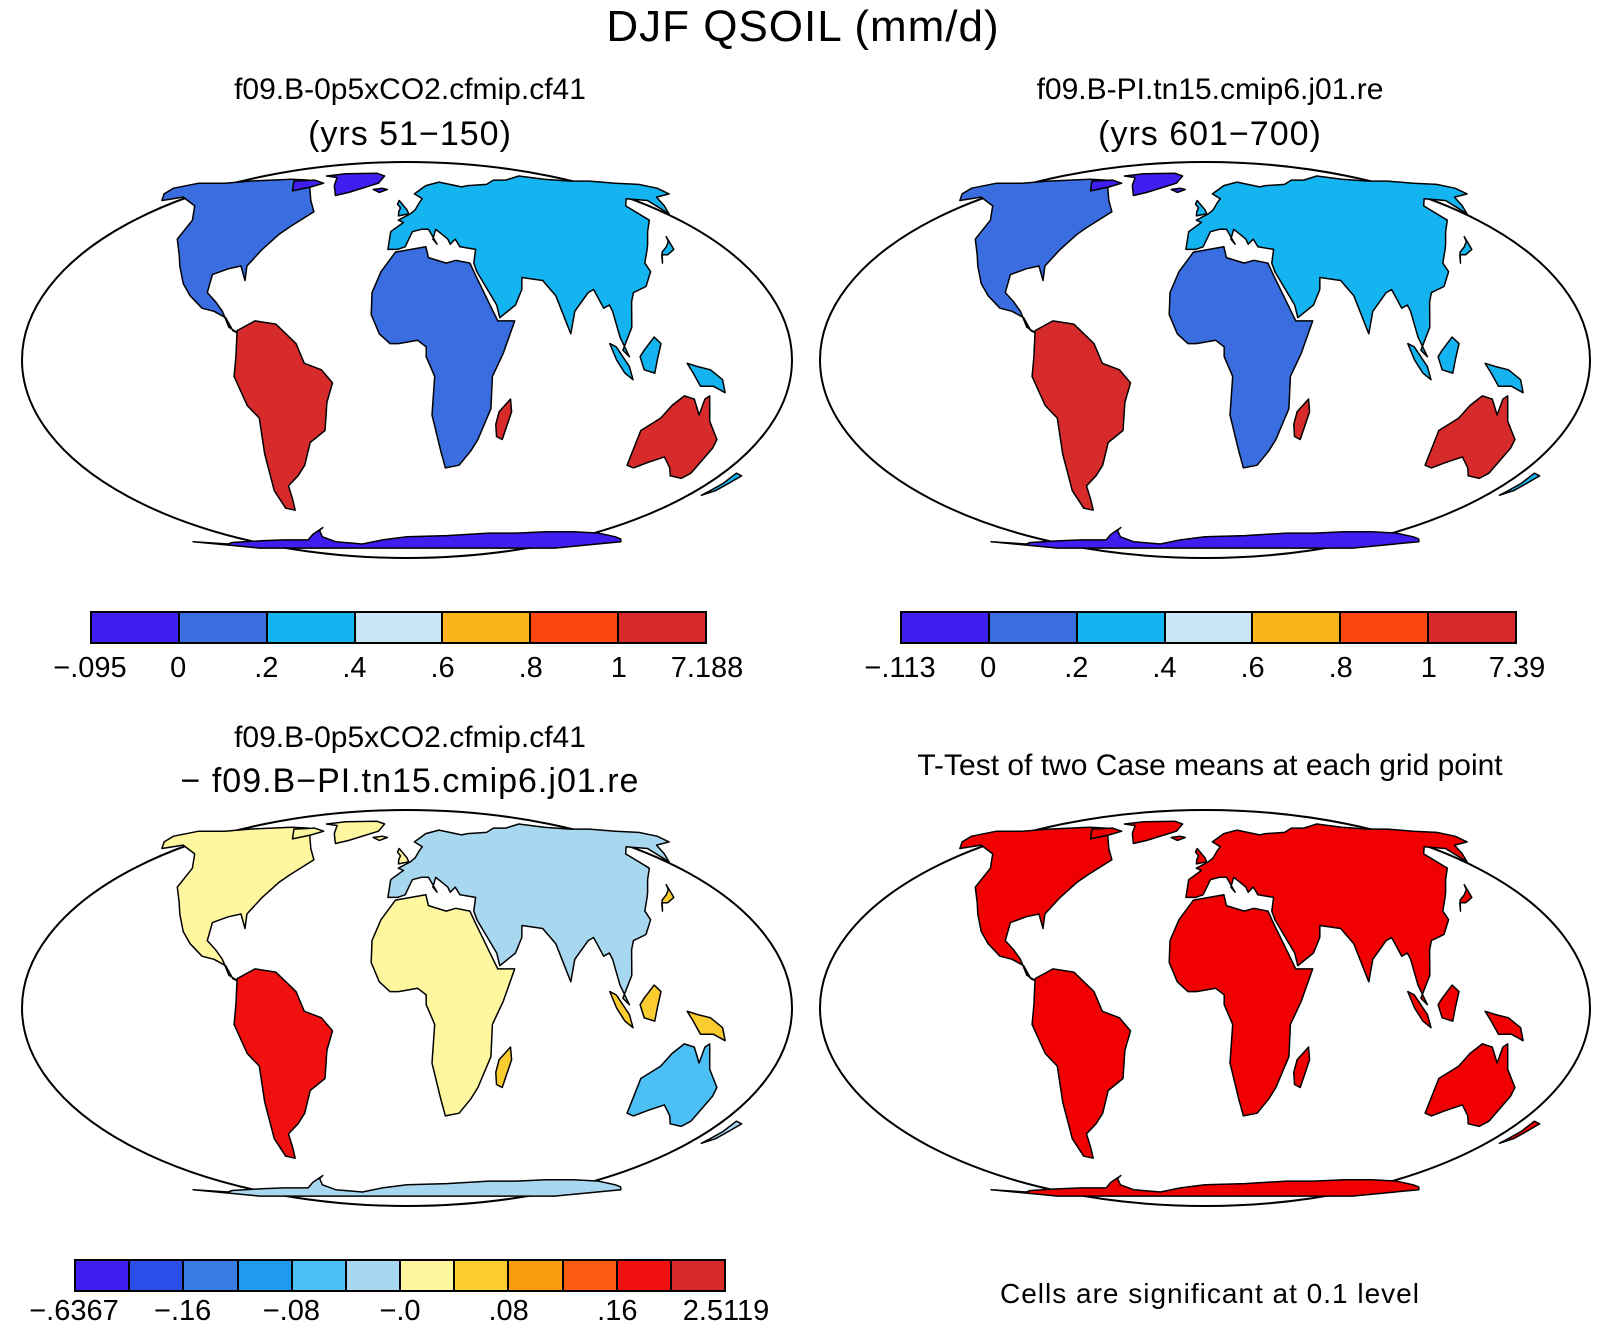 The image size is (1606, 1328). What do you see at coordinates (1210, 89) in the screenshot?
I see `panel2-title: f09.B-PI.tn15.cmip6.j01.re` at bounding box center [1210, 89].